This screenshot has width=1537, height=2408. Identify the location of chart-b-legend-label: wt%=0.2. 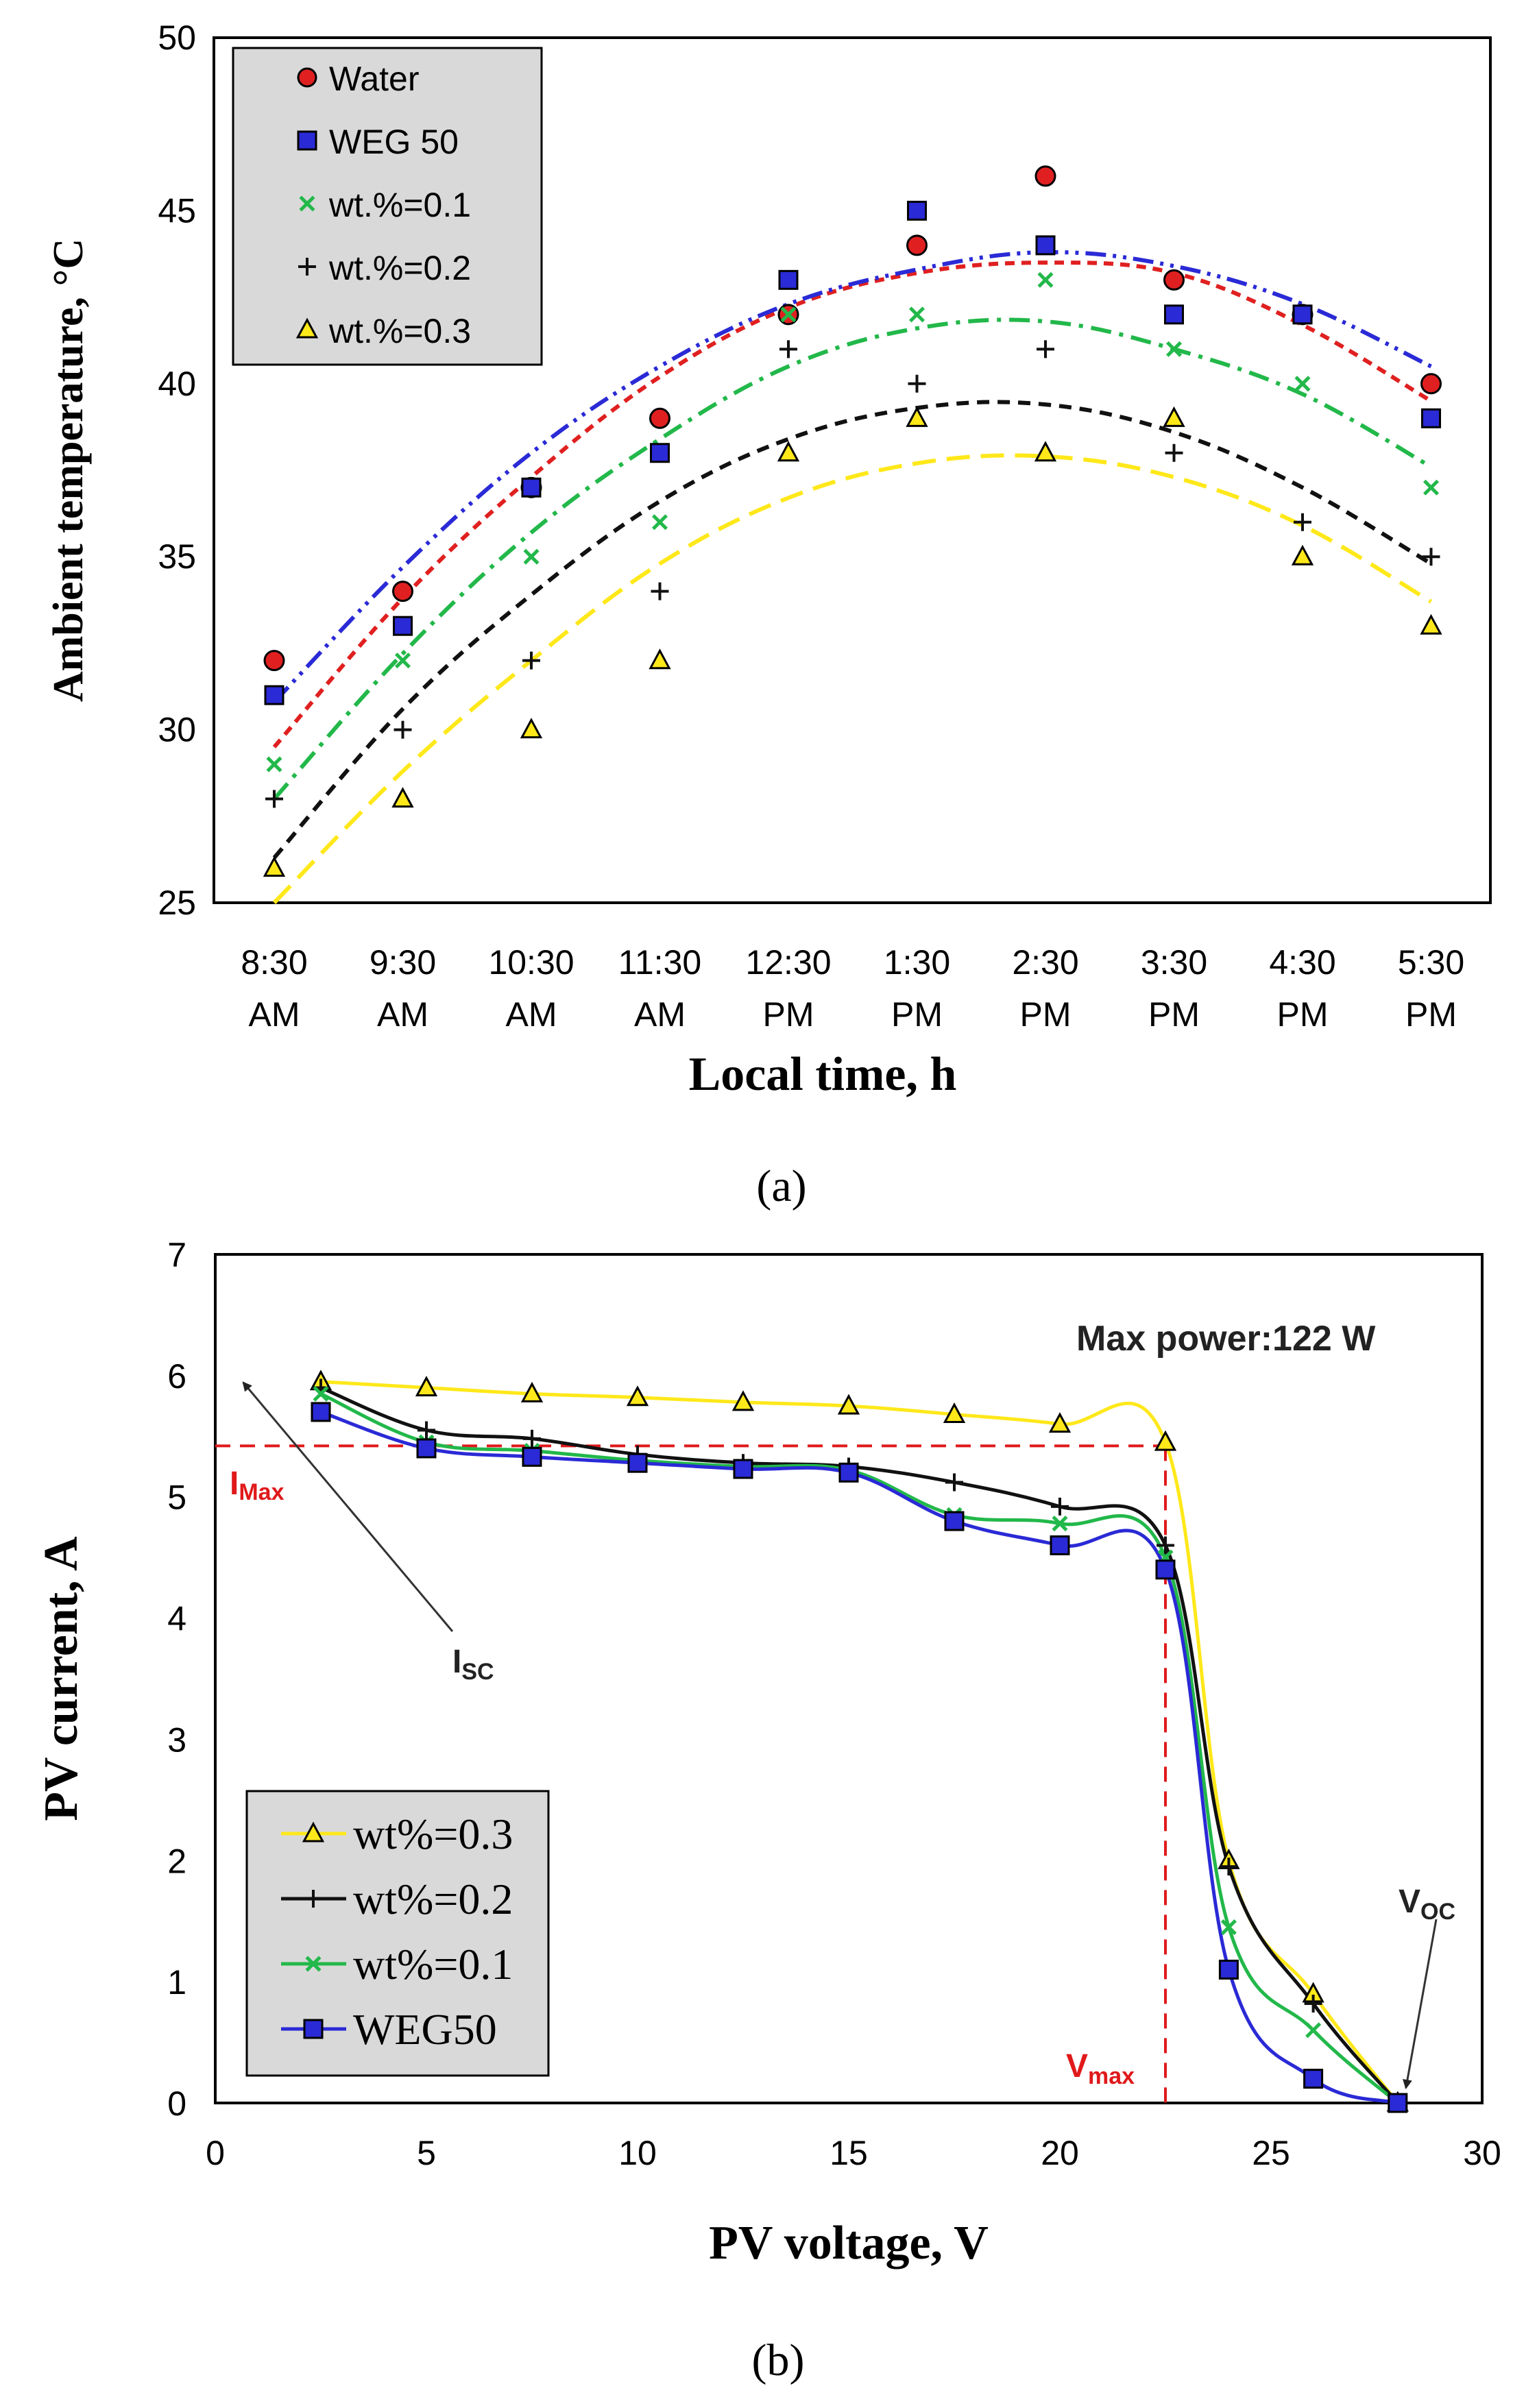
(433, 1899).